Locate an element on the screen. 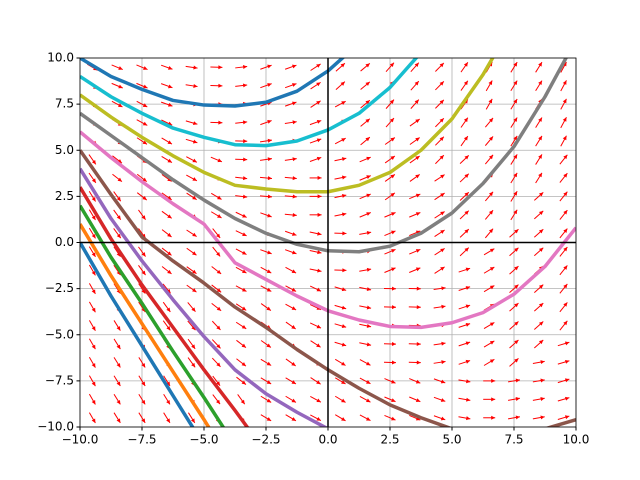 The width and height of the screenshot is (640, 480). x-tick-label: −5.0 is located at coordinates (203, 440).